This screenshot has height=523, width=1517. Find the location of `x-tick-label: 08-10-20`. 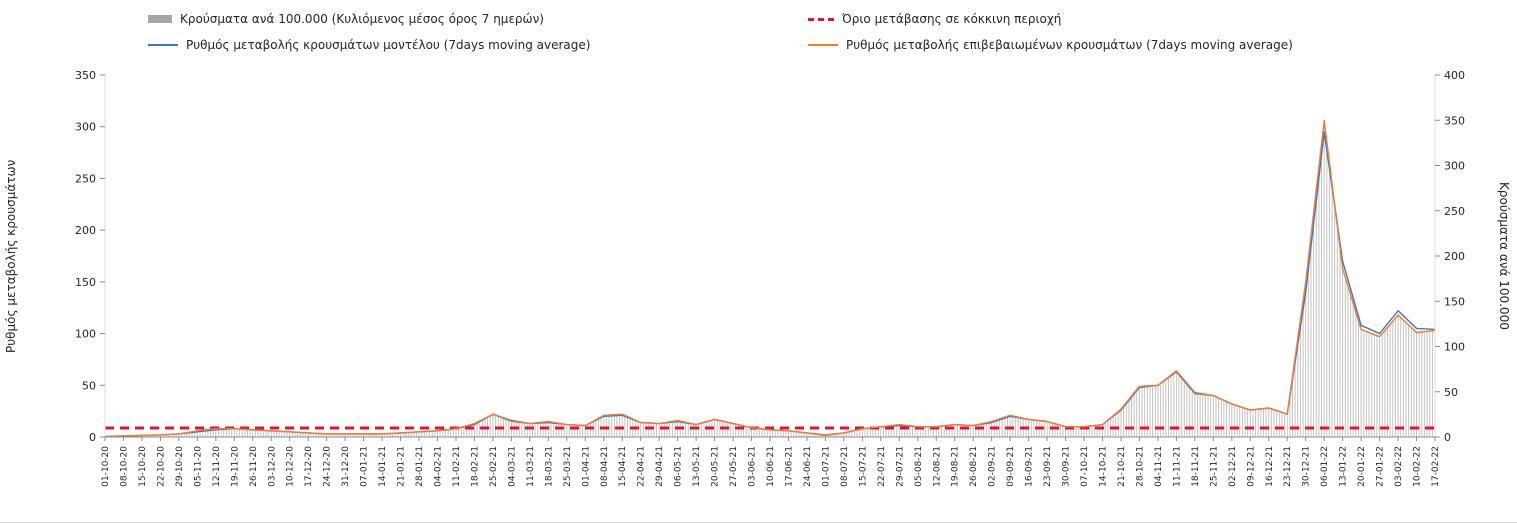

x-tick-label: 08-10-20 is located at coordinates (124, 466).